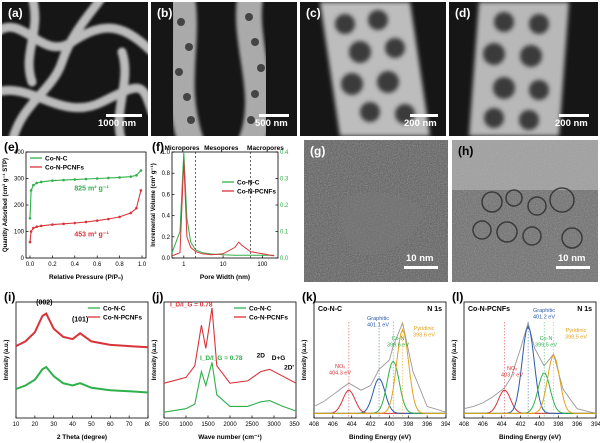 The width and height of the screenshot is (600, 443). What do you see at coordinates (455, 360) in the screenshot?
I see `y-axis-label: Intensity (a.u.)` at bounding box center [455, 360].